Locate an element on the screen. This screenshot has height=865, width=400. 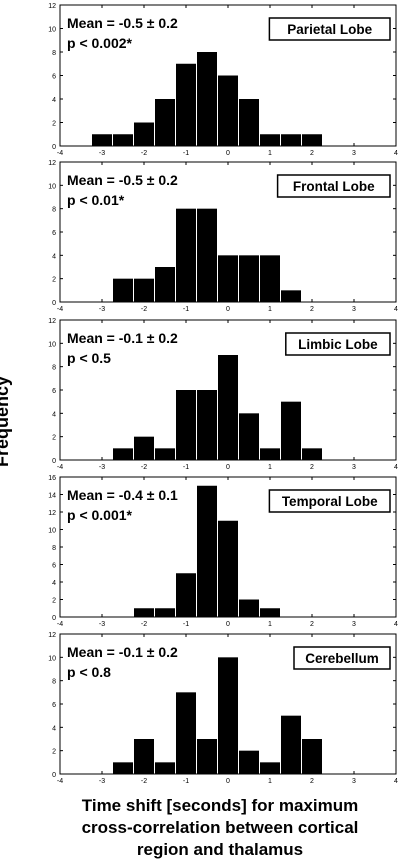
p-value-annotation: p < 0.8 is located at coordinates (89, 672).